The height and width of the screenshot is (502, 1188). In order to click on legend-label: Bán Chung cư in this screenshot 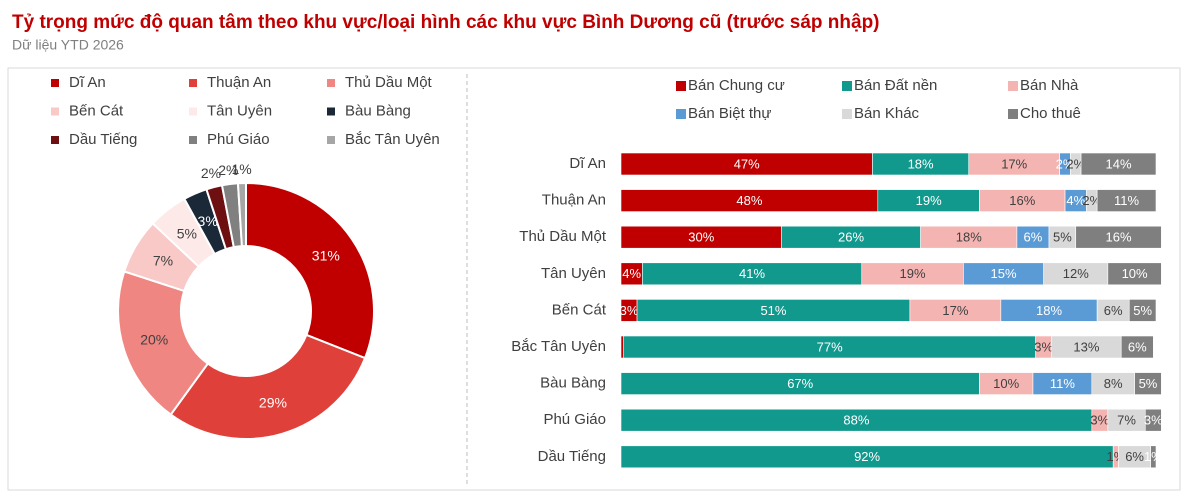, I will do `click(736, 85)`.